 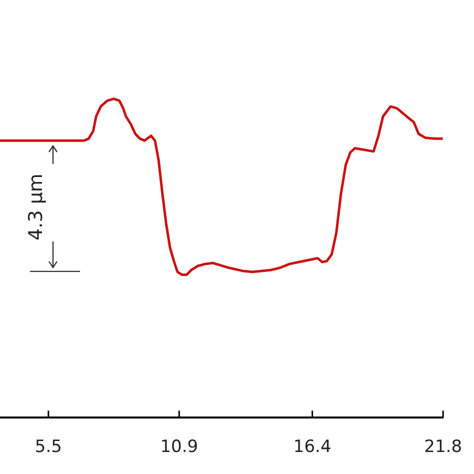 What do you see at coordinates (312, 447) in the screenshot?
I see `x-tick-label: 16.4` at bounding box center [312, 447].